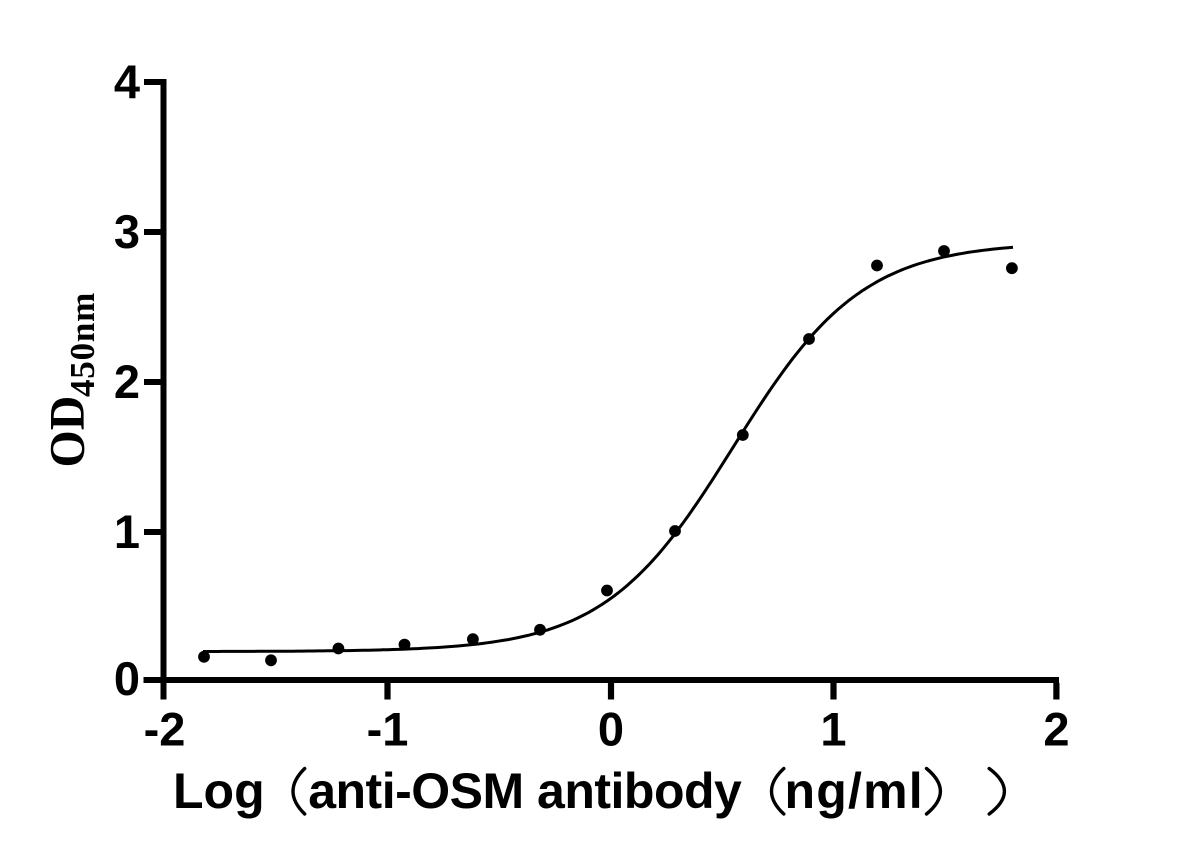 This screenshot has height=863, width=1194. Describe the element at coordinates (388, 729) in the screenshot. I see `svg-text: -1` at that location.